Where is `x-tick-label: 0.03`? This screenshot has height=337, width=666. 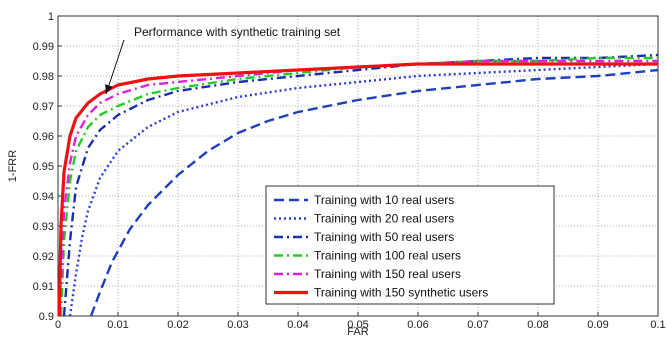
x-tick-label: 0.03 is located at coordinates (237, 325).